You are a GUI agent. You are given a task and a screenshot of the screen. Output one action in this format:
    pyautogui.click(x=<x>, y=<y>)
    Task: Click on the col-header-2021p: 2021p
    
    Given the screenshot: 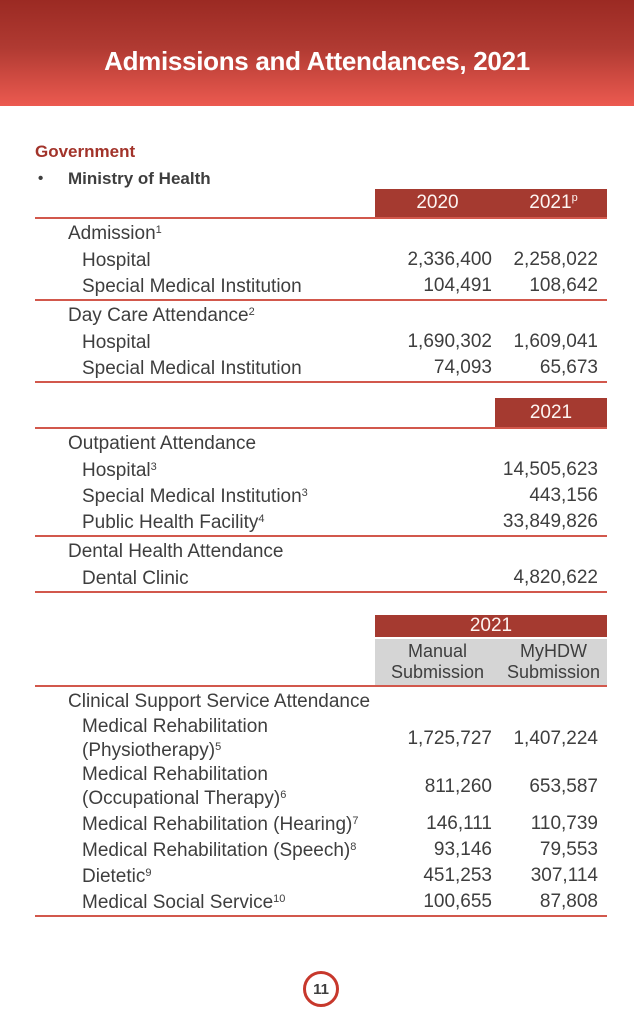 What is the action you would take?
    pyautogui.click(x=553, y=203)
    